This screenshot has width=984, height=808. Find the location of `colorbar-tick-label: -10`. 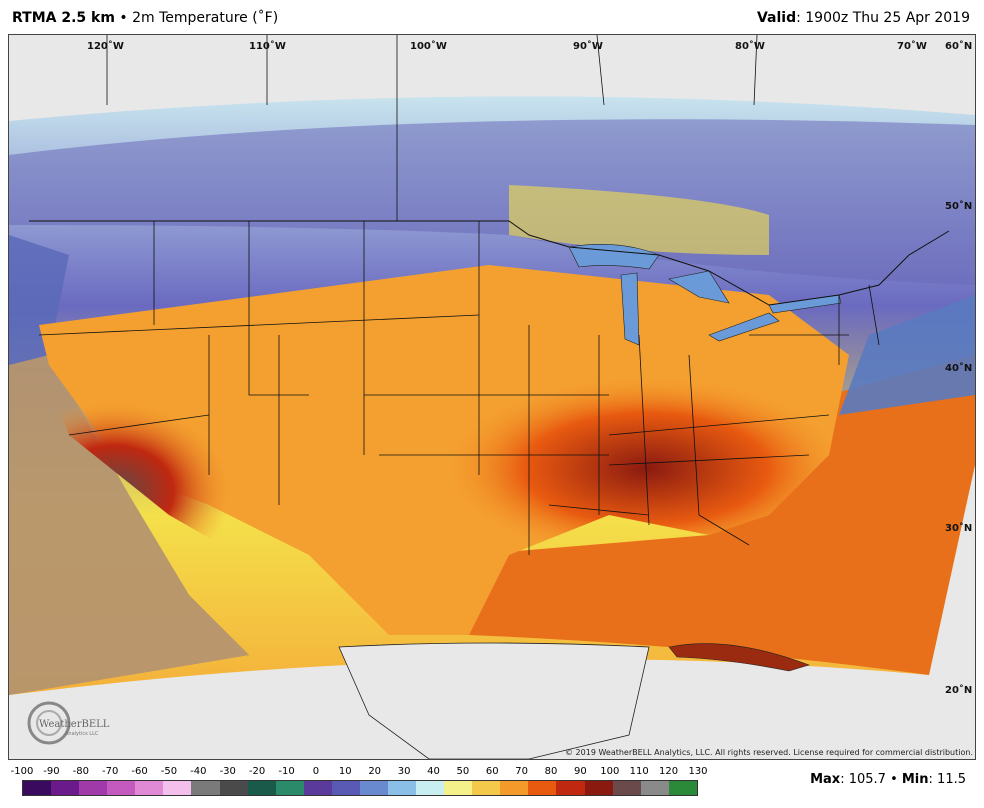

colorbar-tick-label: -10 is located at coordinates (286, 771).